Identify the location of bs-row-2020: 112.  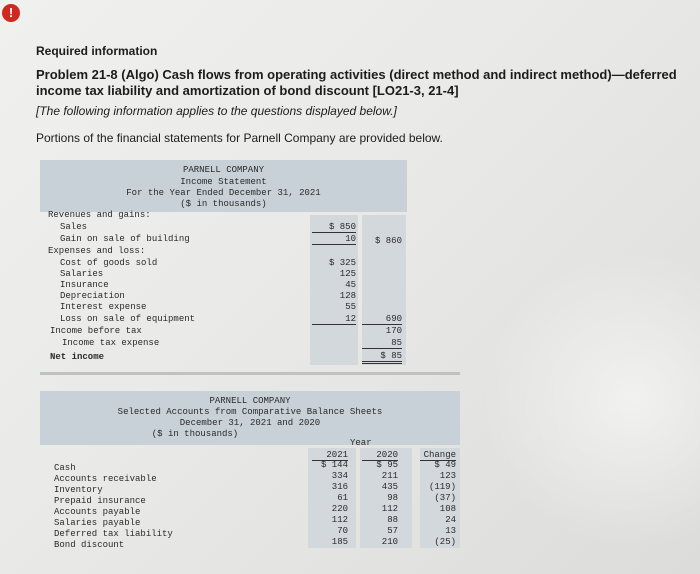
(389, 509).